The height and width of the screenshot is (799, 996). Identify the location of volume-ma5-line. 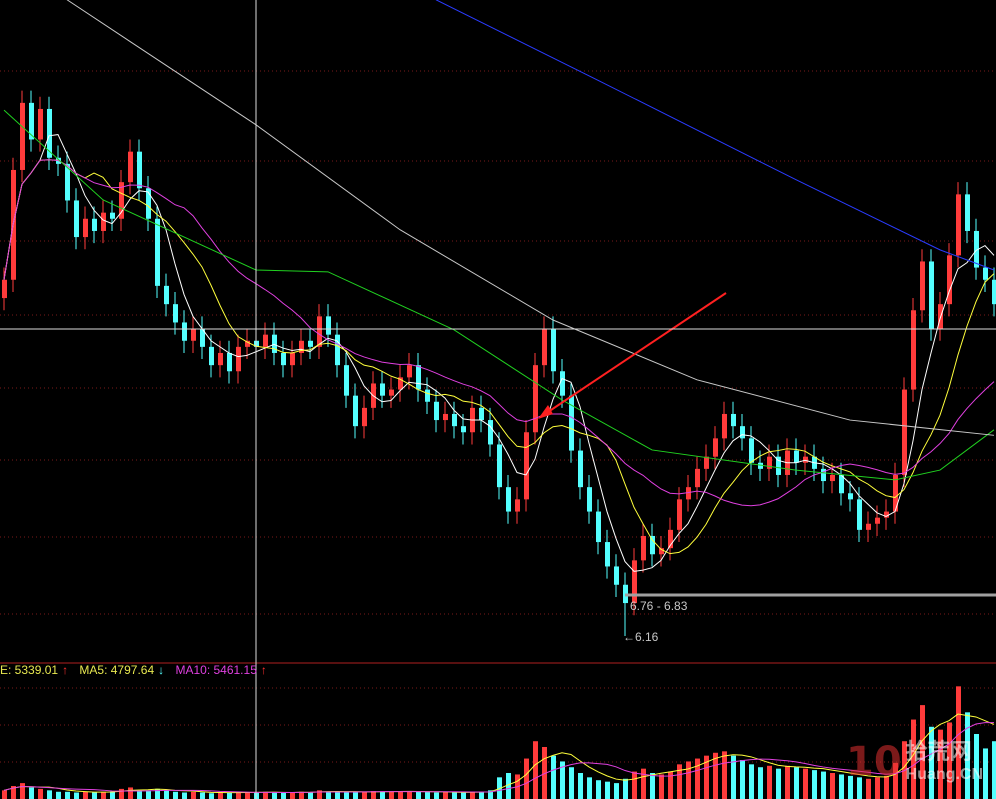
(499, 753).